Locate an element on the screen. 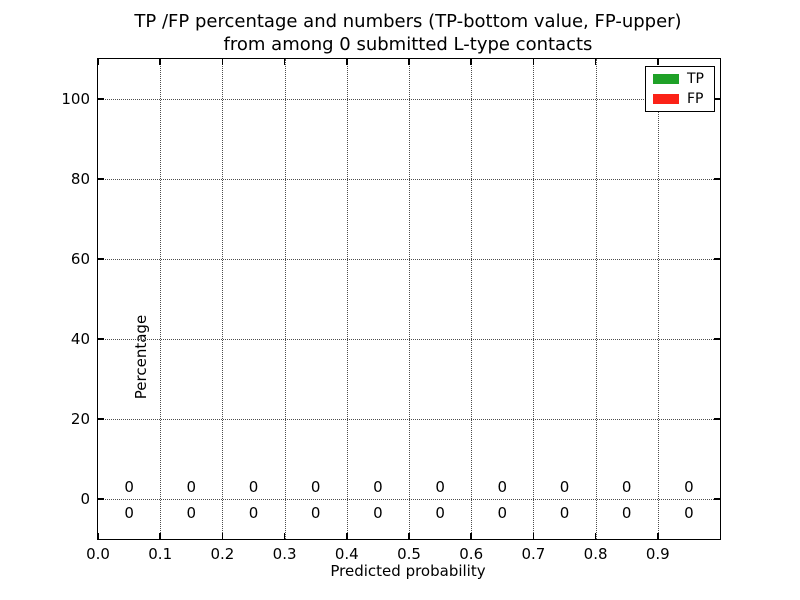 The image size is (800, 600). x-tick-label: 0.7 is located at coordinates (533, 554).